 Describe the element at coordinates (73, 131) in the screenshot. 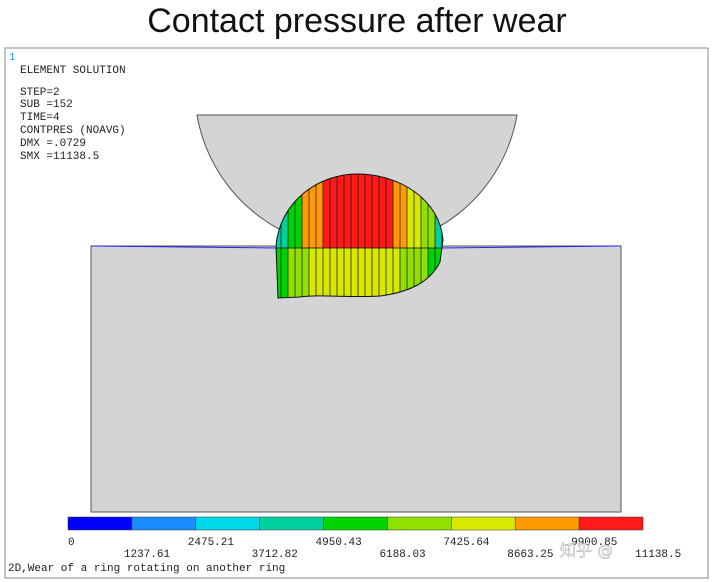

I see `info-line: CONTPRES (NOAVG)` at that location.